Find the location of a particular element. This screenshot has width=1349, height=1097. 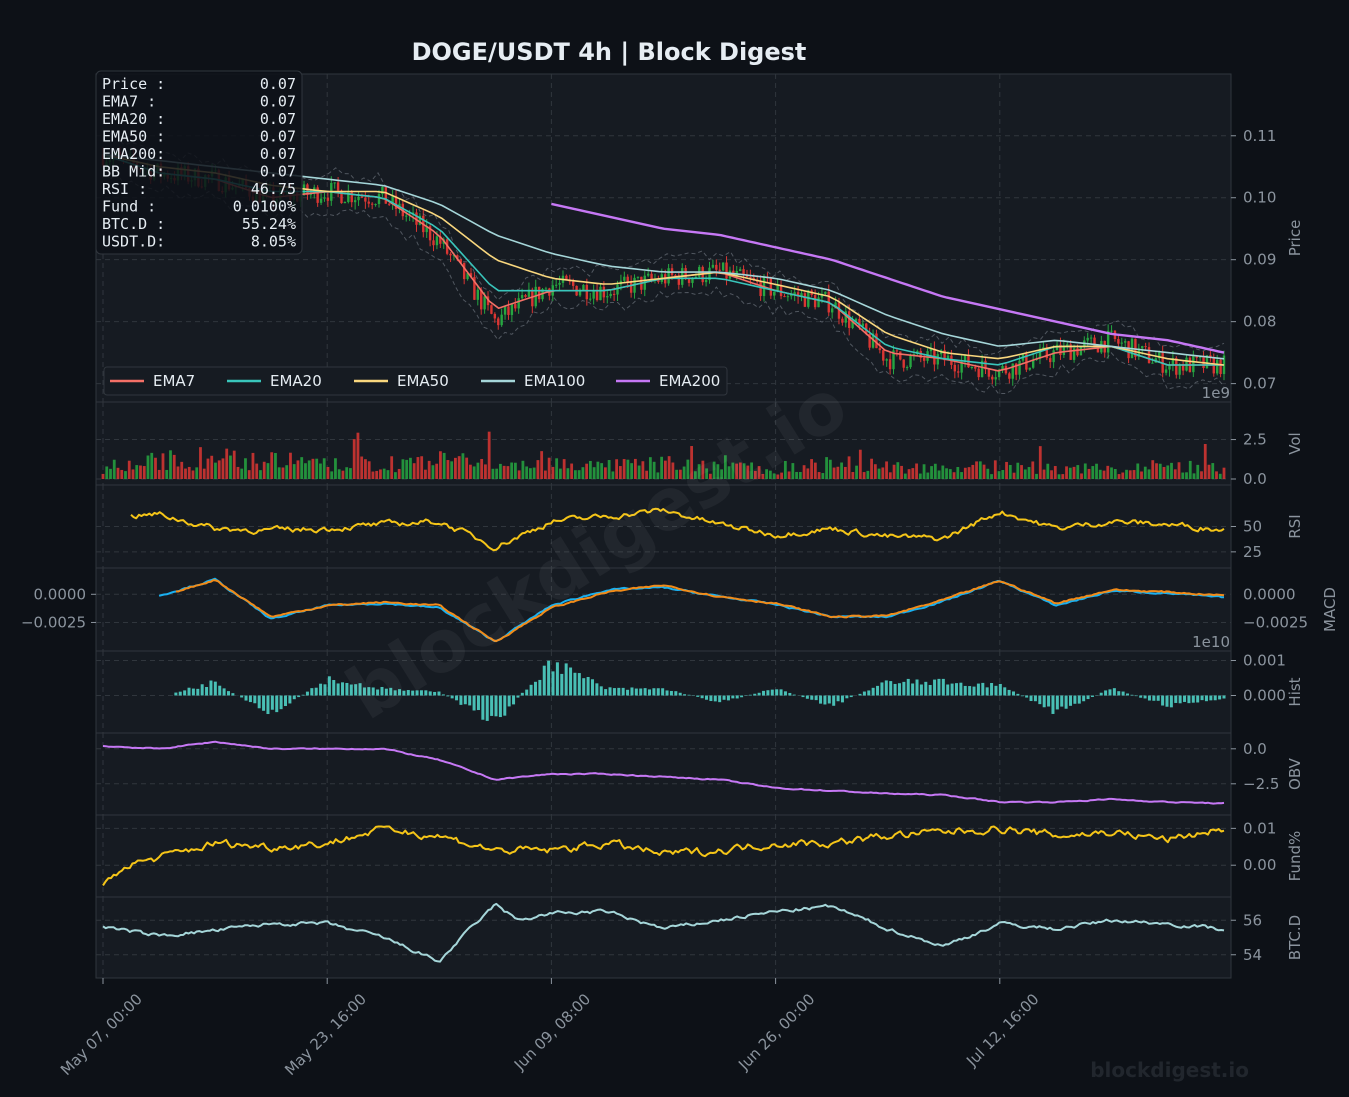

ytick-label-macd: 0.0000 is located at coordinates (60, 594).